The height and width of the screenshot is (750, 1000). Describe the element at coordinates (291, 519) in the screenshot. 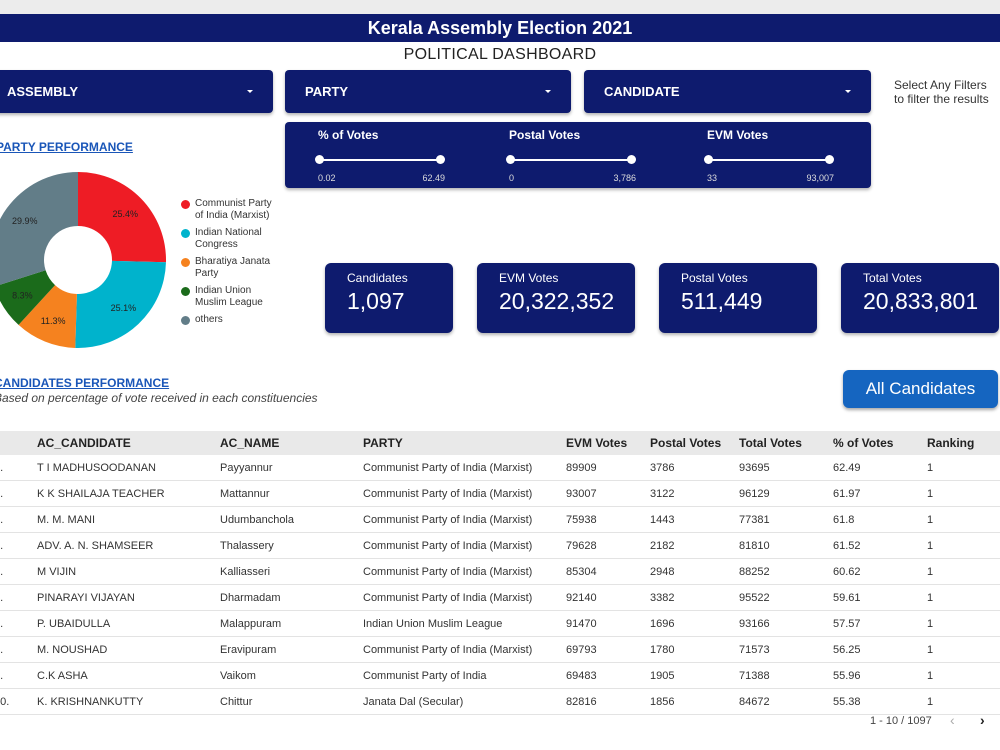

I see `table-cell: Udumbanchola` at that location.